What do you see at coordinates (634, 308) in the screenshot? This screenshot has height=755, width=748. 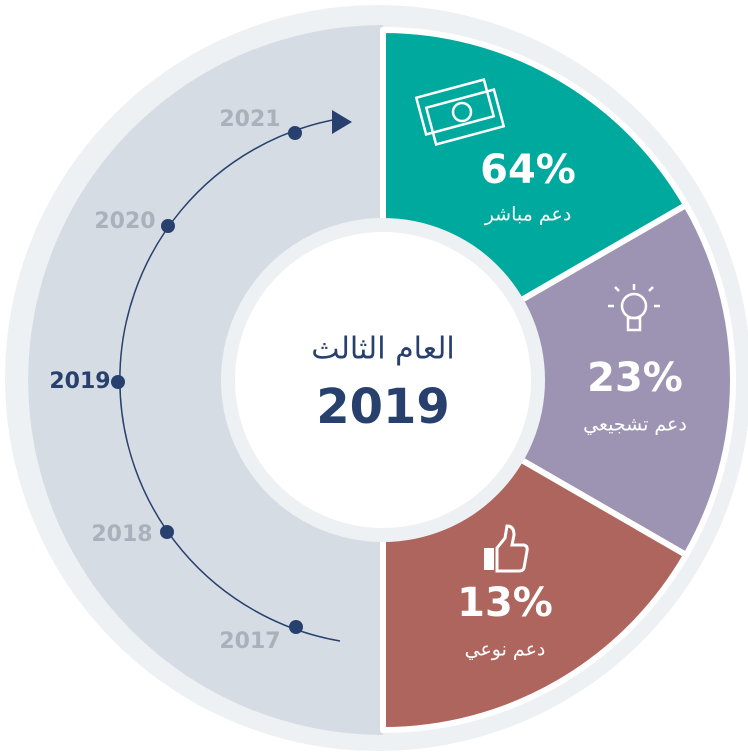 I see `bulb-icon` at bounding box center [634, 308].